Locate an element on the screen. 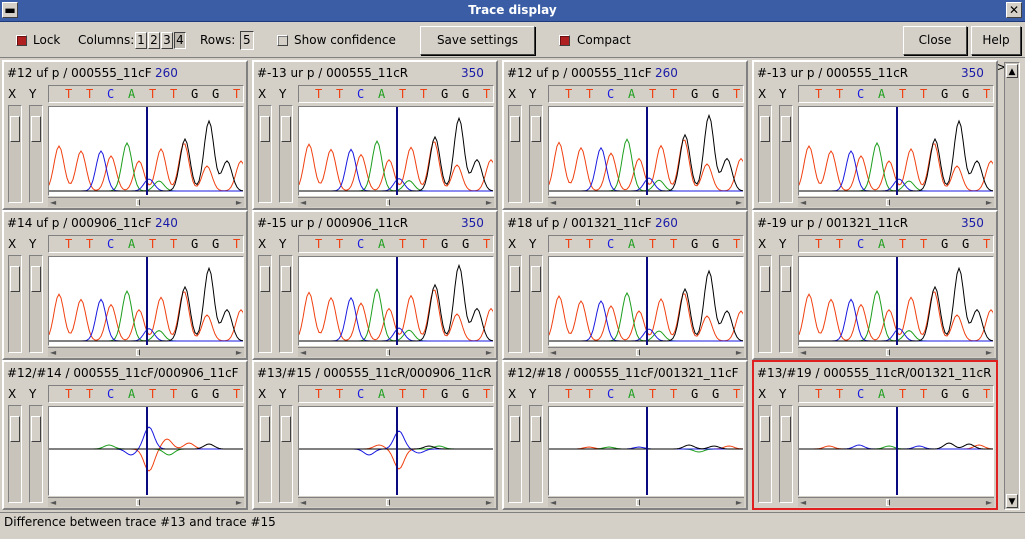  rows-input: 5 is located at coordinates (247, 40).